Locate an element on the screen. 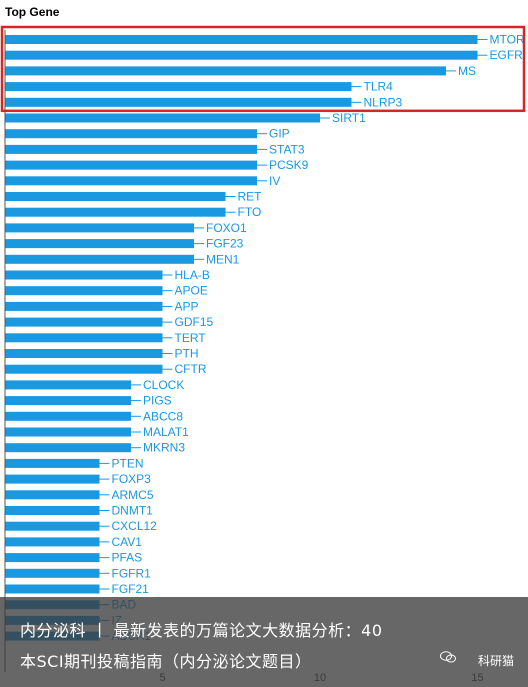  bar-hla-b is located at coordinates (84, 275).